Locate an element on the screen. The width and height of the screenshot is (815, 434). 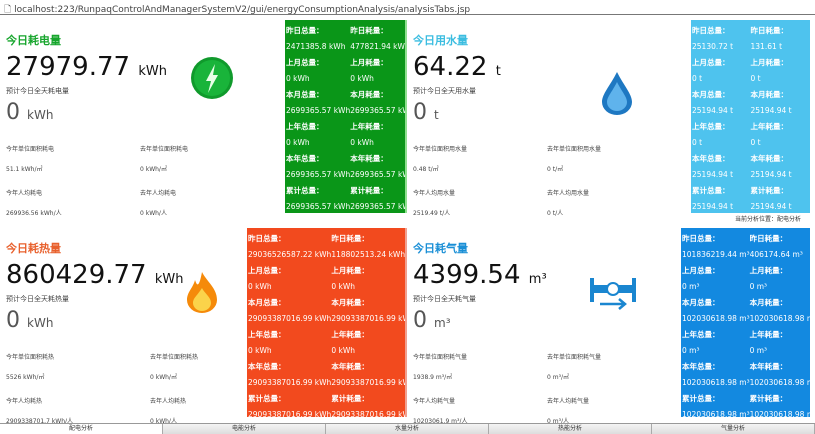
summary-label: 本月耗量： is located at coordinates (769, 94).